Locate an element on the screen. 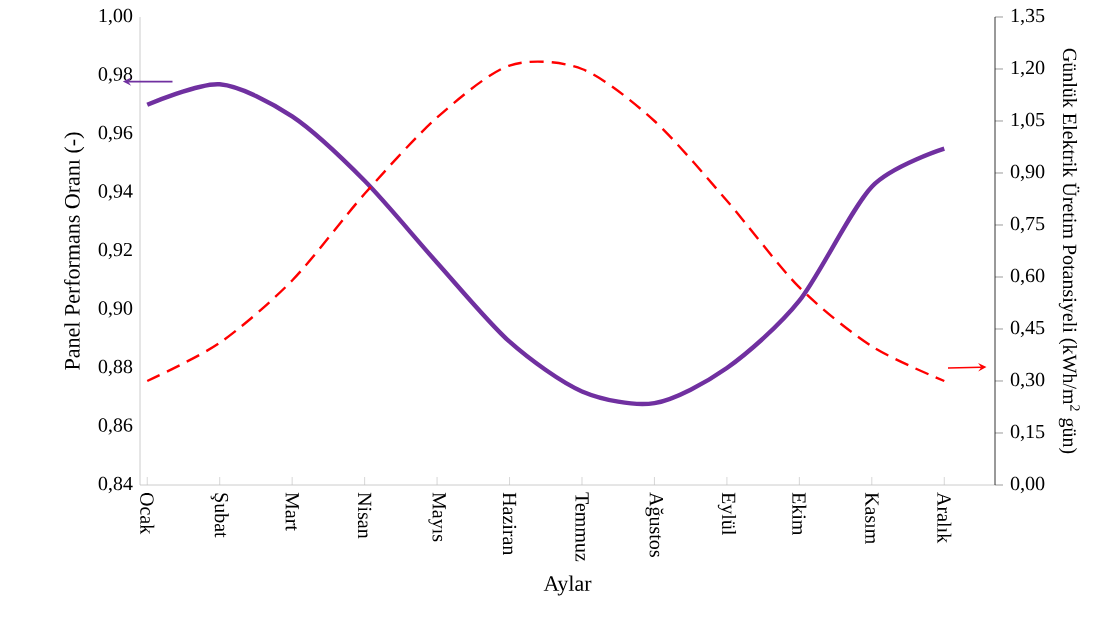  x-tick-label: Ekim is located at coordinates (799, 514).